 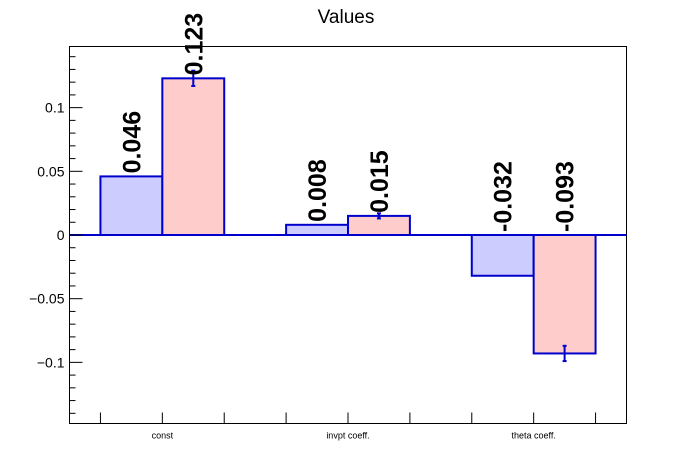 What do you see at coordinates (50, 171) in the screenshot?
I see `y-tick-label: 0.05` at bounding box center [50, 171].